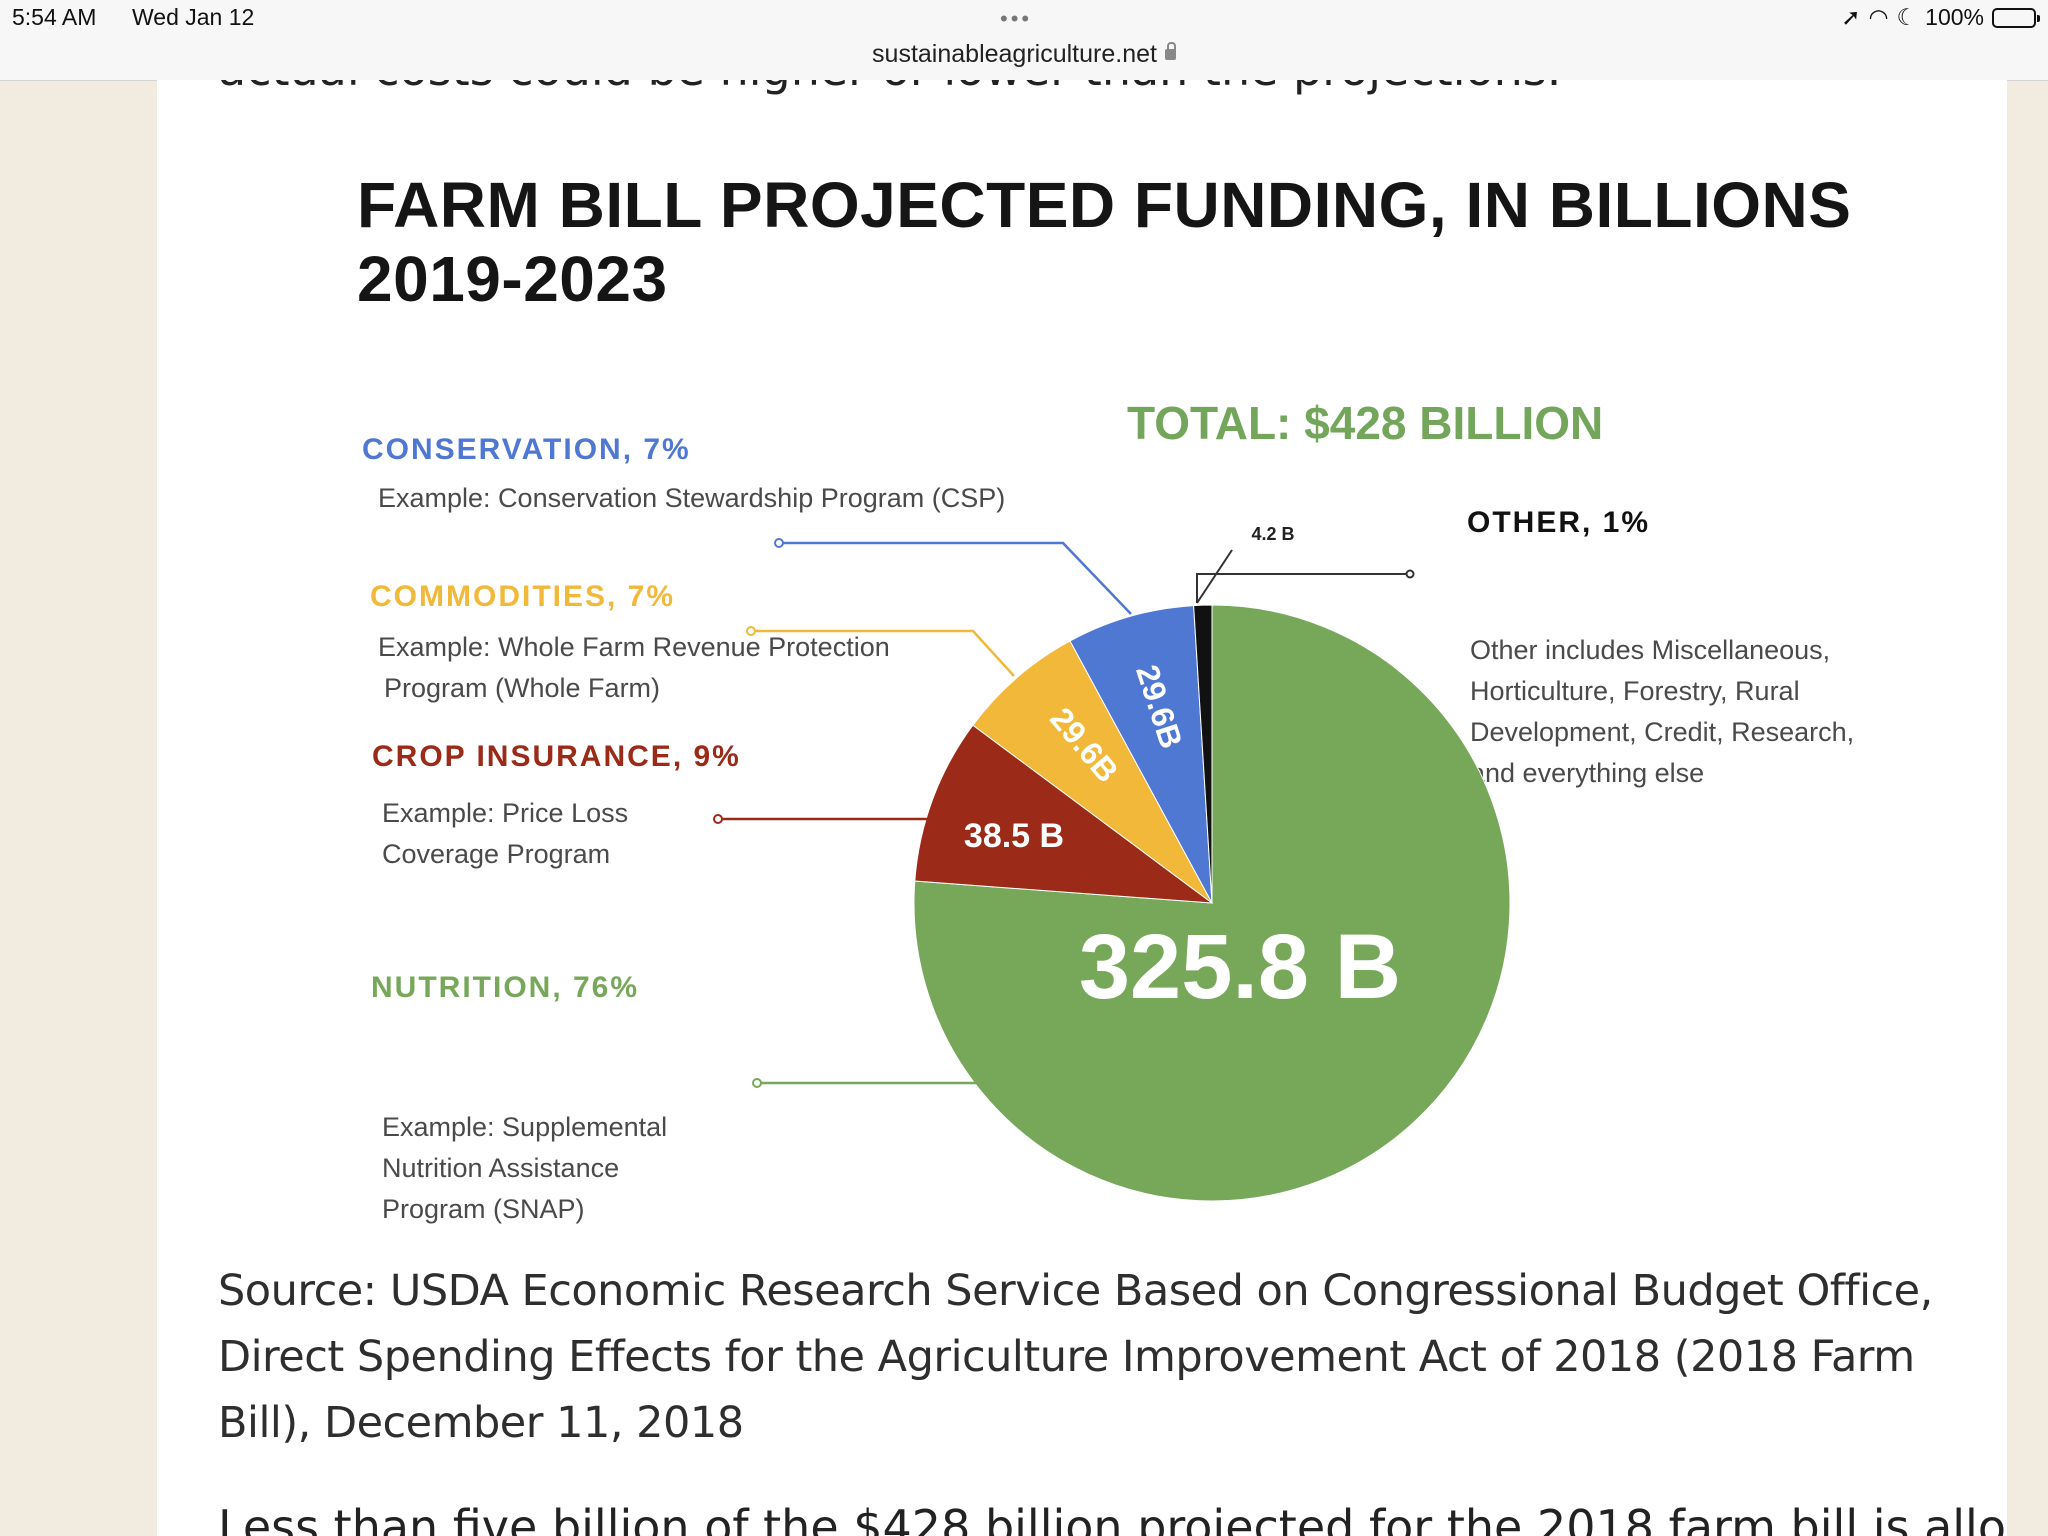  What do you see at coordinates (1635, 691) in the screenshot?
I see `other-example-line: Horticulture, Forestry, Rural` at bounding box center [1635, 691].